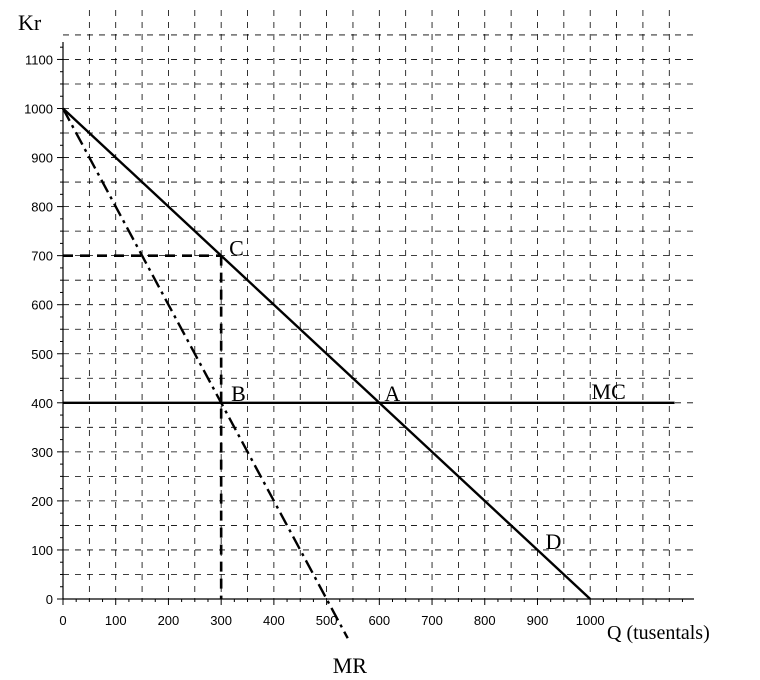 Image resolution: width=760 pixels, height=680 pixels. Describe the element at coordinates (42, 501) in the screenshot. I see `y-tick-label: 200` at that location.